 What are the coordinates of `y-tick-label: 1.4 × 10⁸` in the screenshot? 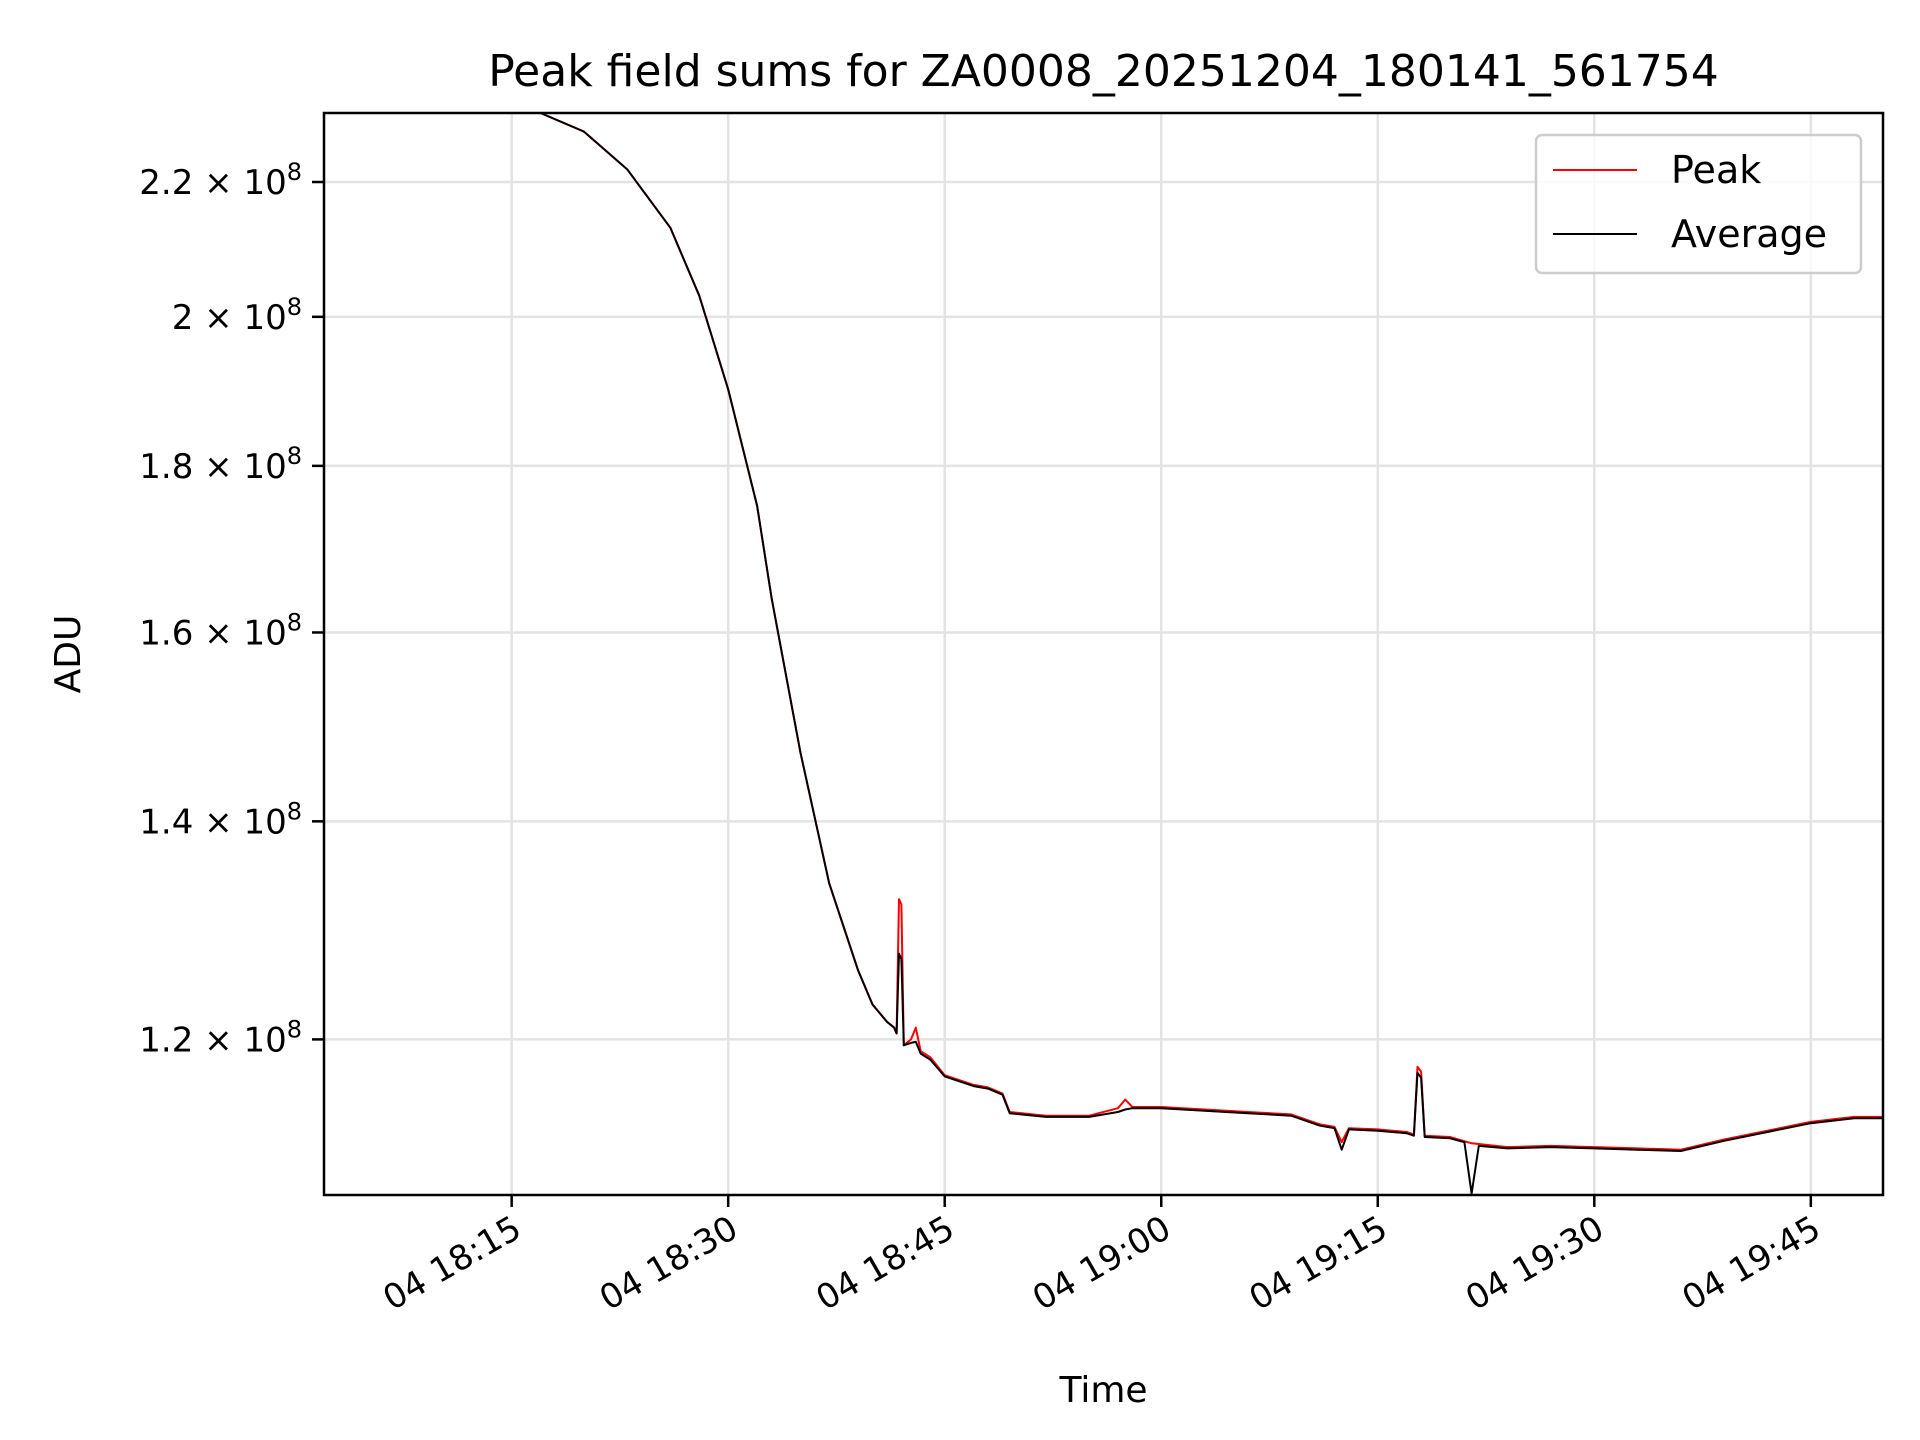 It's located at (220, 819).